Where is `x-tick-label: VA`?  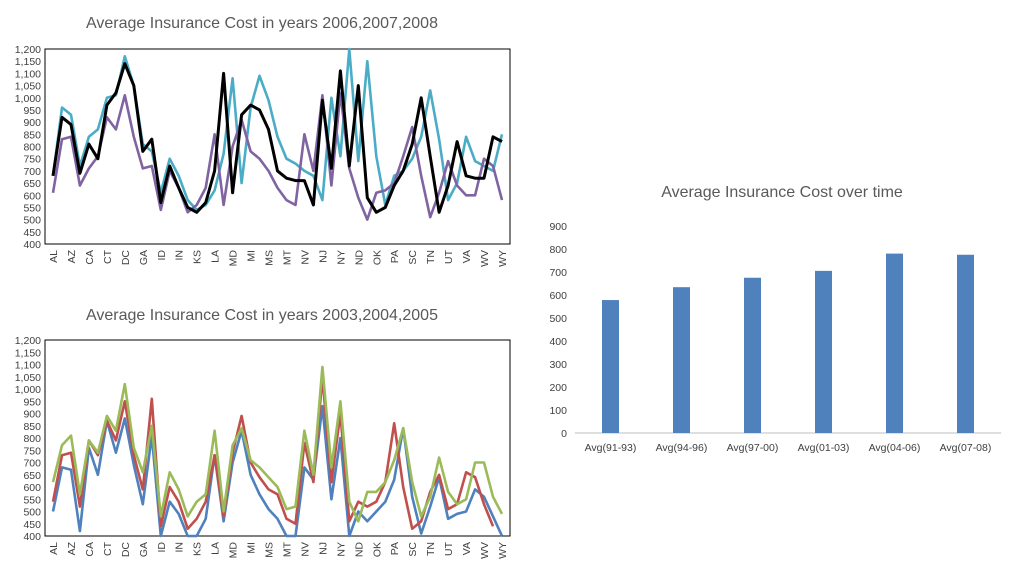
x-tick-label: VA is located at coordinates (467, 548).